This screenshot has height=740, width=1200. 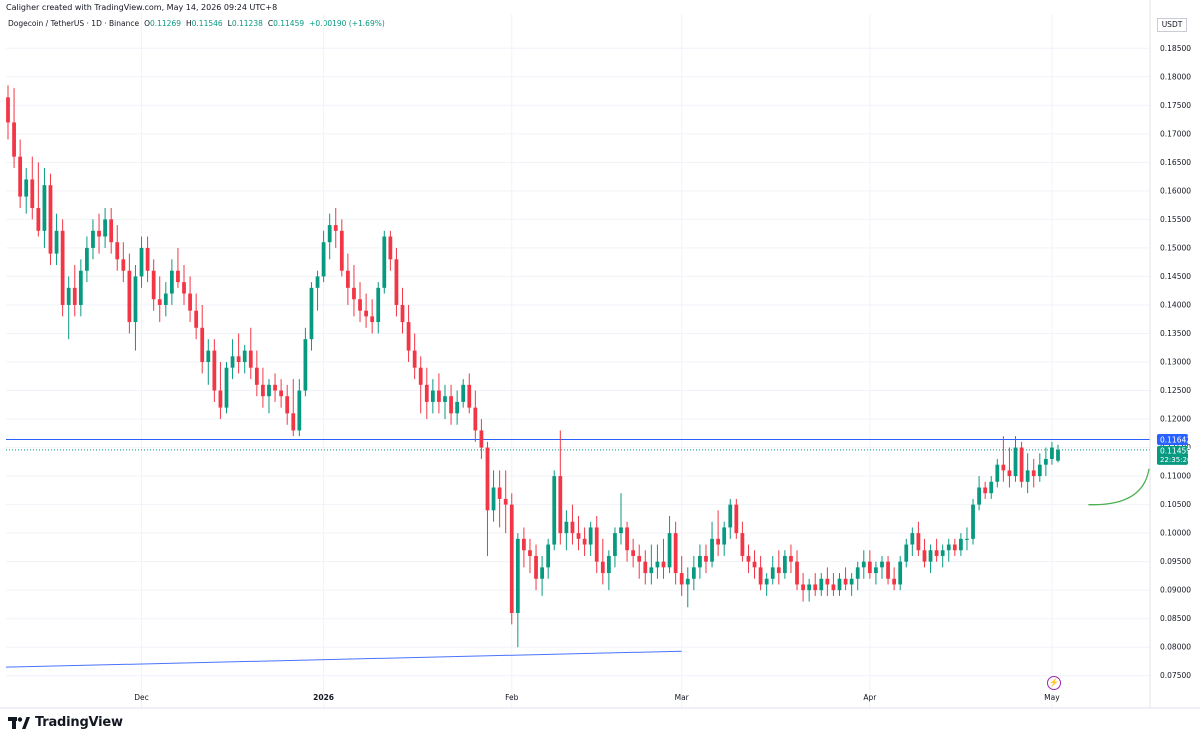 What do you see at coordinates (1175, 390) in the screenshot?
I see `price-tick-label: 0.12500` at bounding box center [1175, 390].